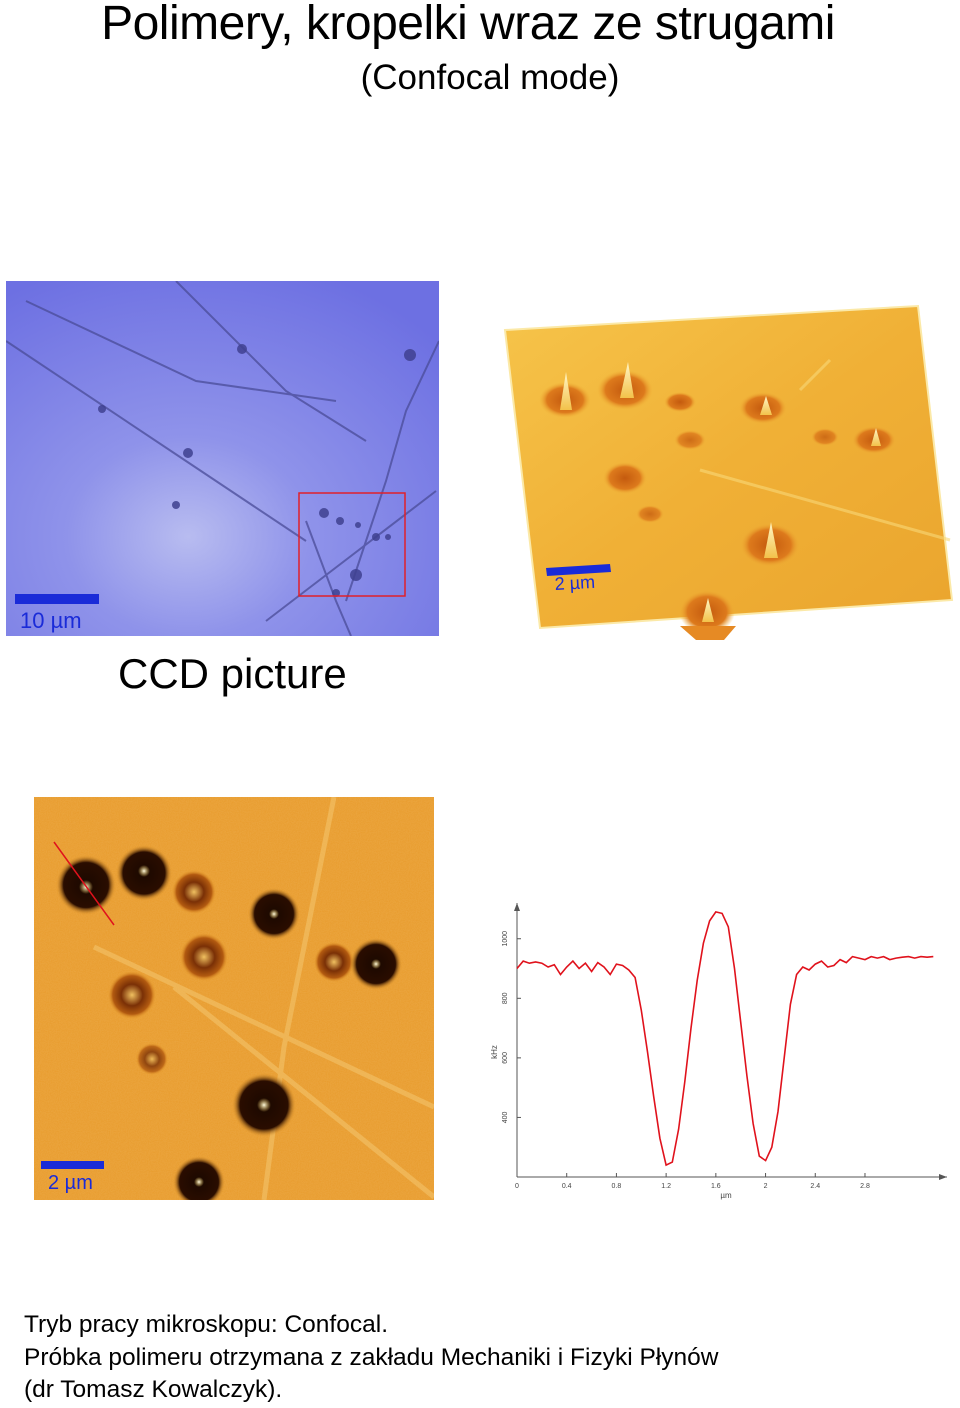  What do you see at coordinates (505, 998) in the screenshot?
I see `y-tick-label: 800` at bounding box center [505, 998].